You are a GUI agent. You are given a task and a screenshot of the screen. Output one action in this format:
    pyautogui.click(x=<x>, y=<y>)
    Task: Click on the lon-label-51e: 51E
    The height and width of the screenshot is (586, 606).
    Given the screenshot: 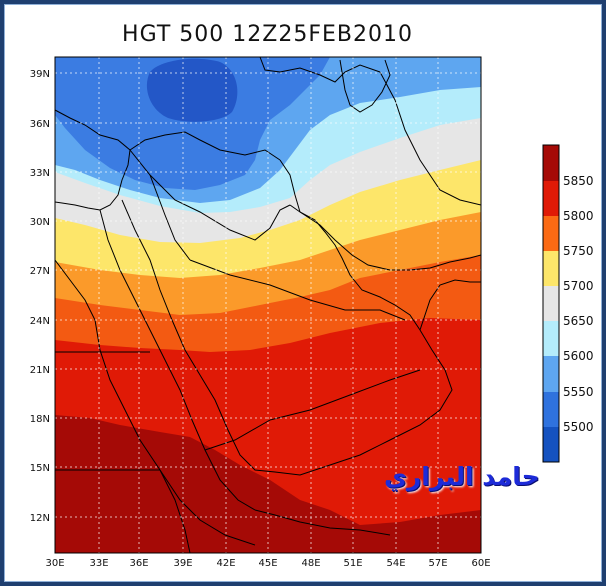 What is the action you would take?
    pyautogui.click(x=352, y=563)
    